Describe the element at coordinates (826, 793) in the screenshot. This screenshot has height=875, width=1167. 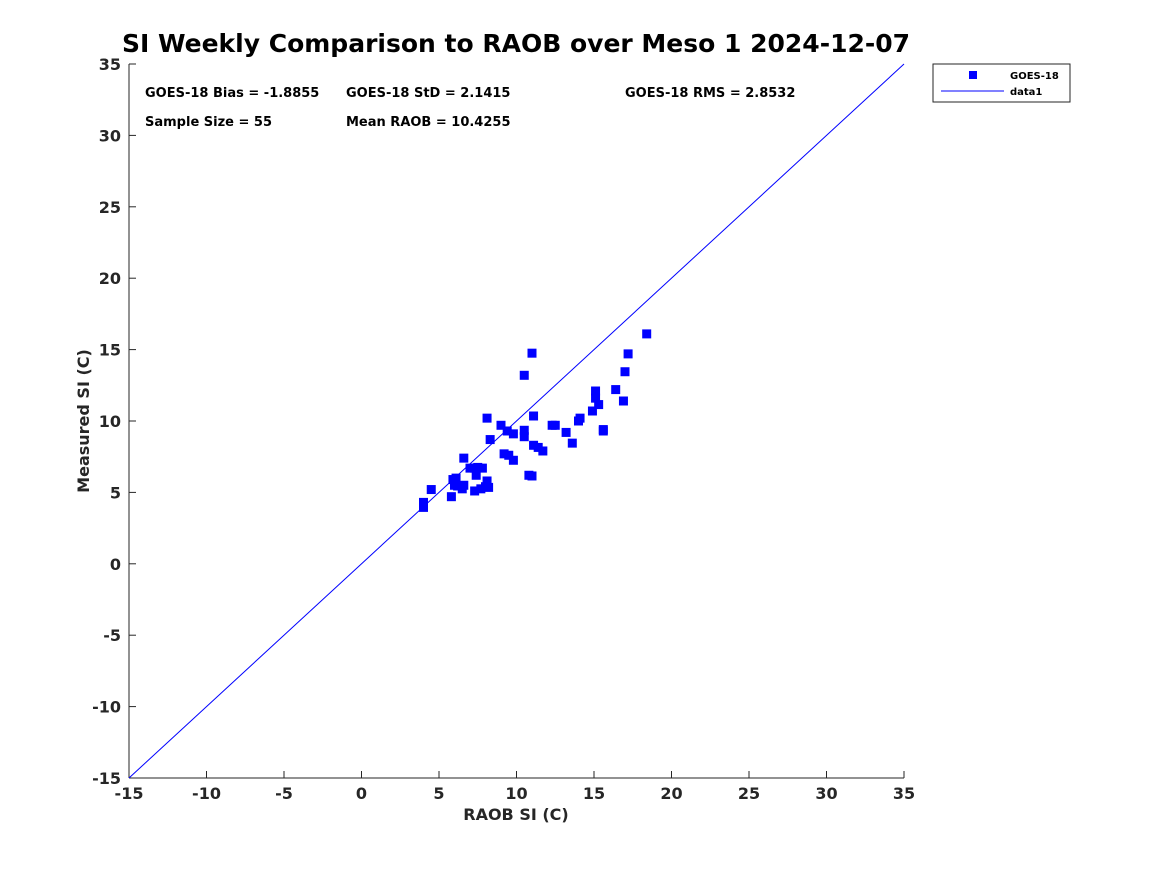
I see `x-tick-label: 30` at that location.